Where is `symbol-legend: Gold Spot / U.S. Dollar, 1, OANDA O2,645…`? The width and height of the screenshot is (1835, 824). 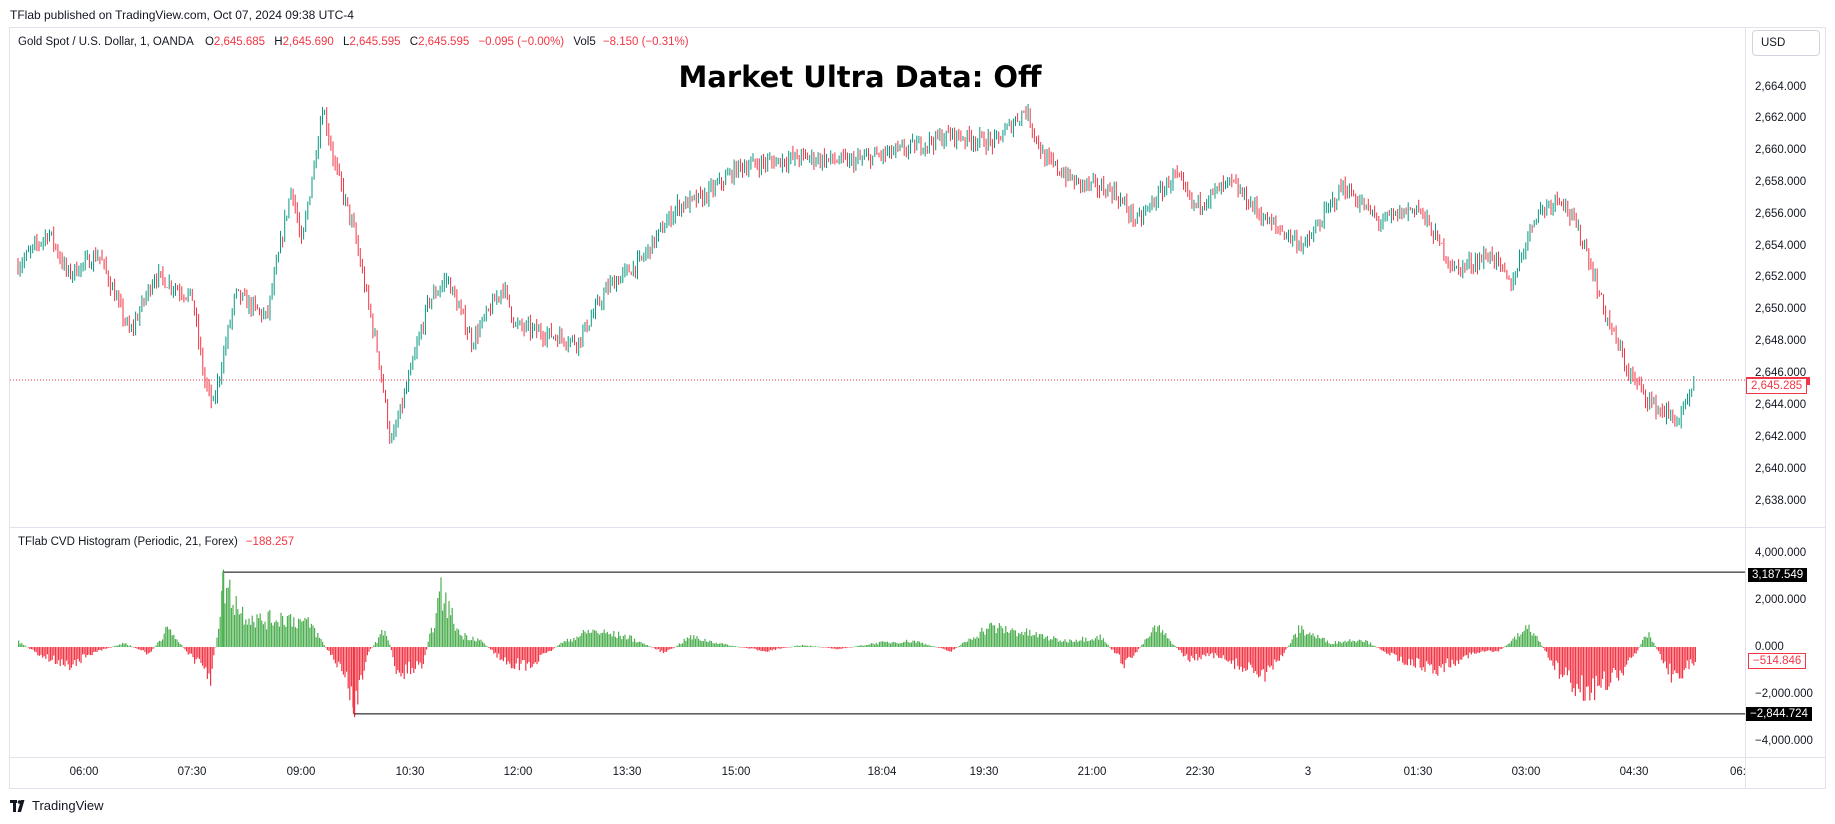
symbol-legend: Gold Spot / U.S. Dollar, 1, OANDA O2,645… is located at coordinates (353, 42).